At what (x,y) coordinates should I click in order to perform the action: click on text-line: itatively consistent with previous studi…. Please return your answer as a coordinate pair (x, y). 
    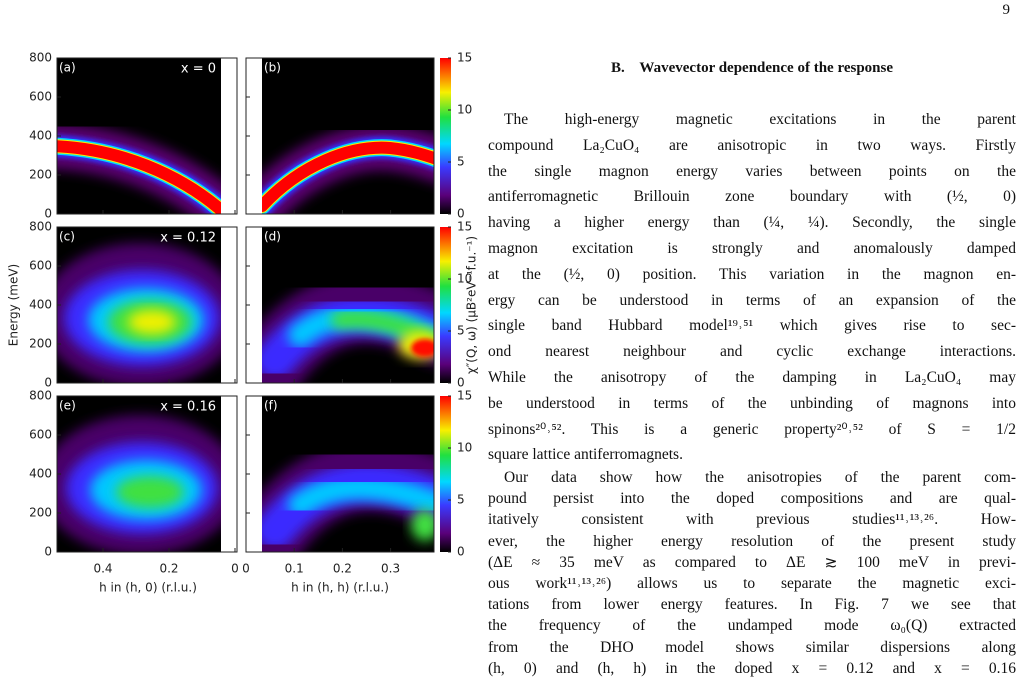
    Looking at the image, I should click on (752, 520).